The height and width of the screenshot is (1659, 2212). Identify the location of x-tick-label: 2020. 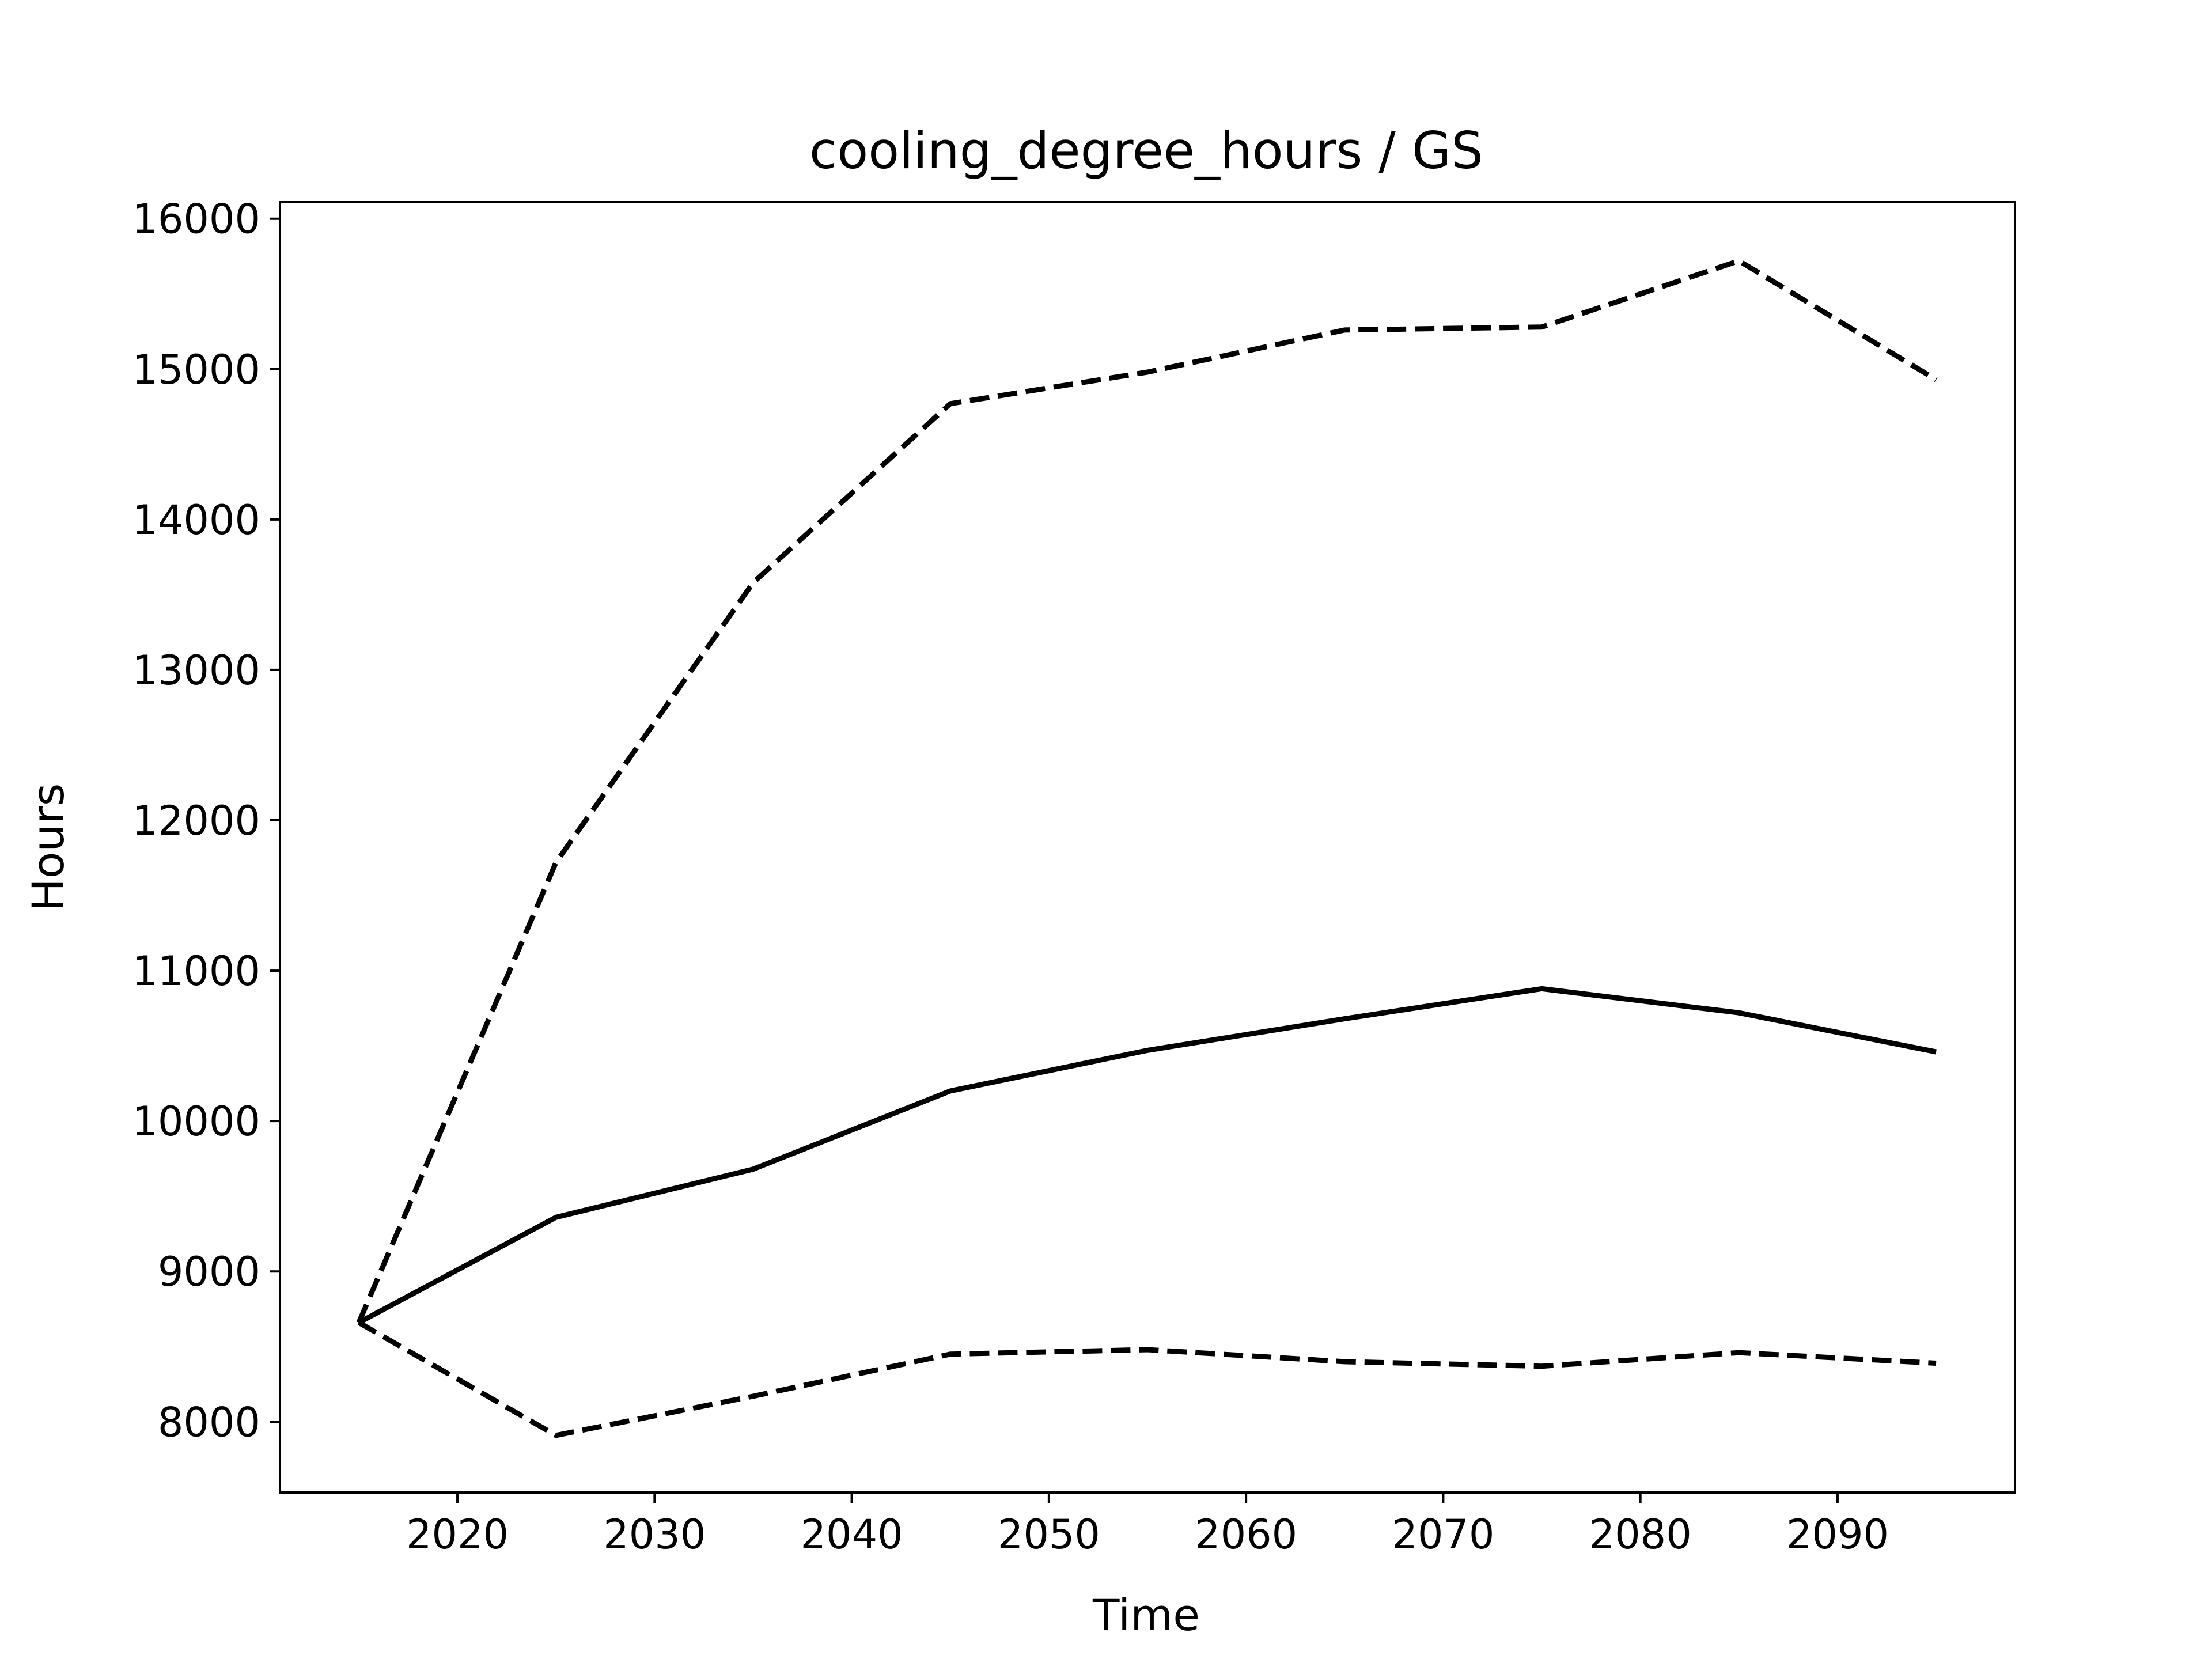
(457, 1534).